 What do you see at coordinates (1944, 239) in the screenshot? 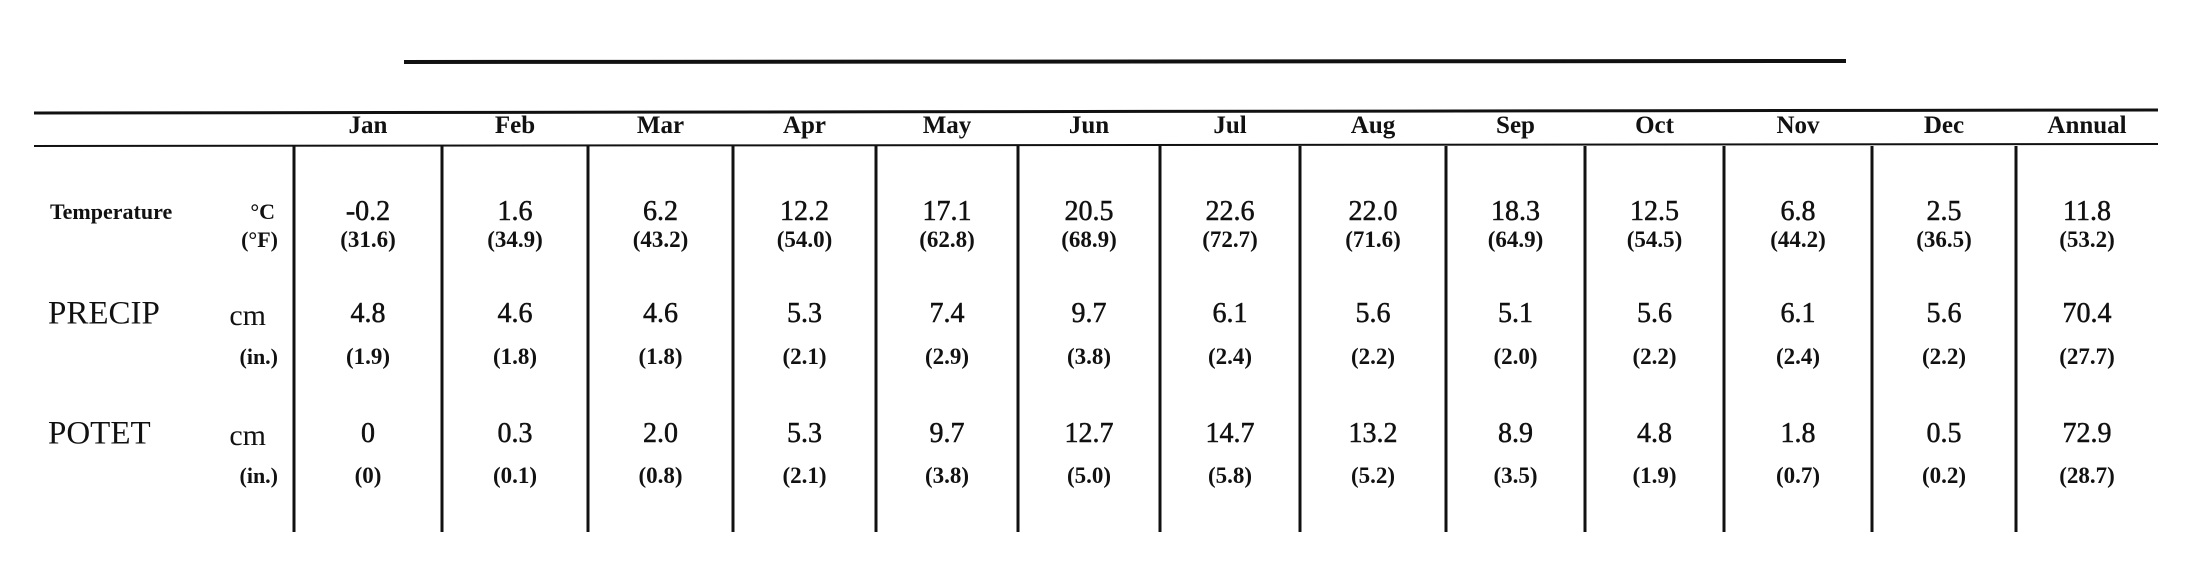
I see `cell-alt-value: (36.5)` at bounding box center [1944, 239].